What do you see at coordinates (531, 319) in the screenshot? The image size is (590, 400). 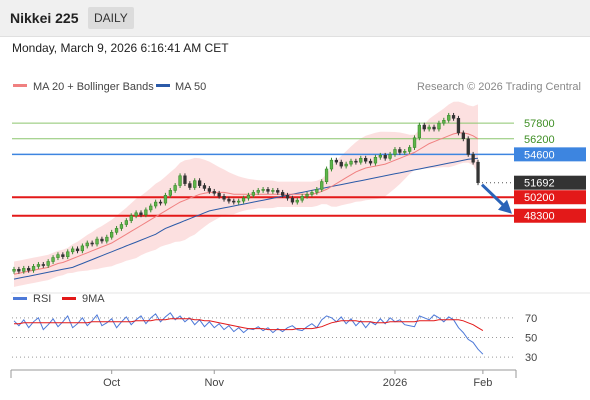 I see `rsi-tick-70: 70` at bounding box center [531, 319].